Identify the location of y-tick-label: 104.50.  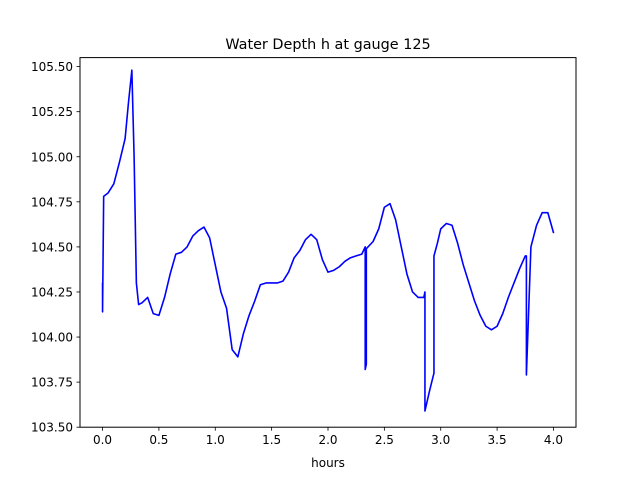
(52, 247).